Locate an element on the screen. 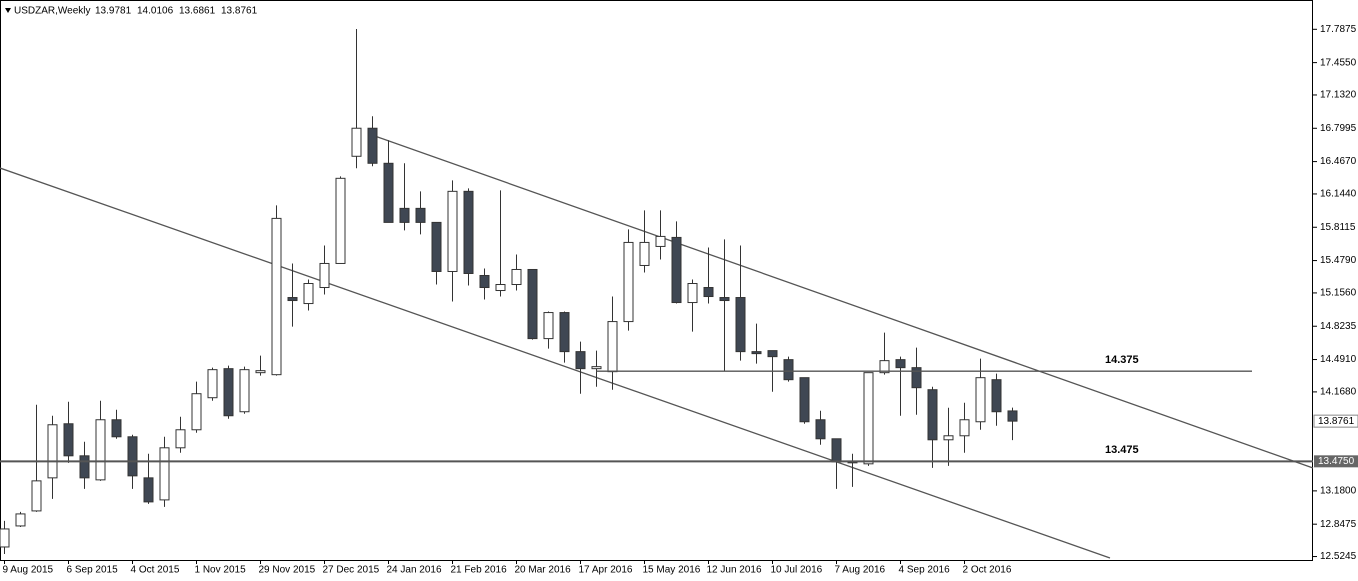  x-tick-label: 9 Aug 2015 is located at coordinates (28, 570).